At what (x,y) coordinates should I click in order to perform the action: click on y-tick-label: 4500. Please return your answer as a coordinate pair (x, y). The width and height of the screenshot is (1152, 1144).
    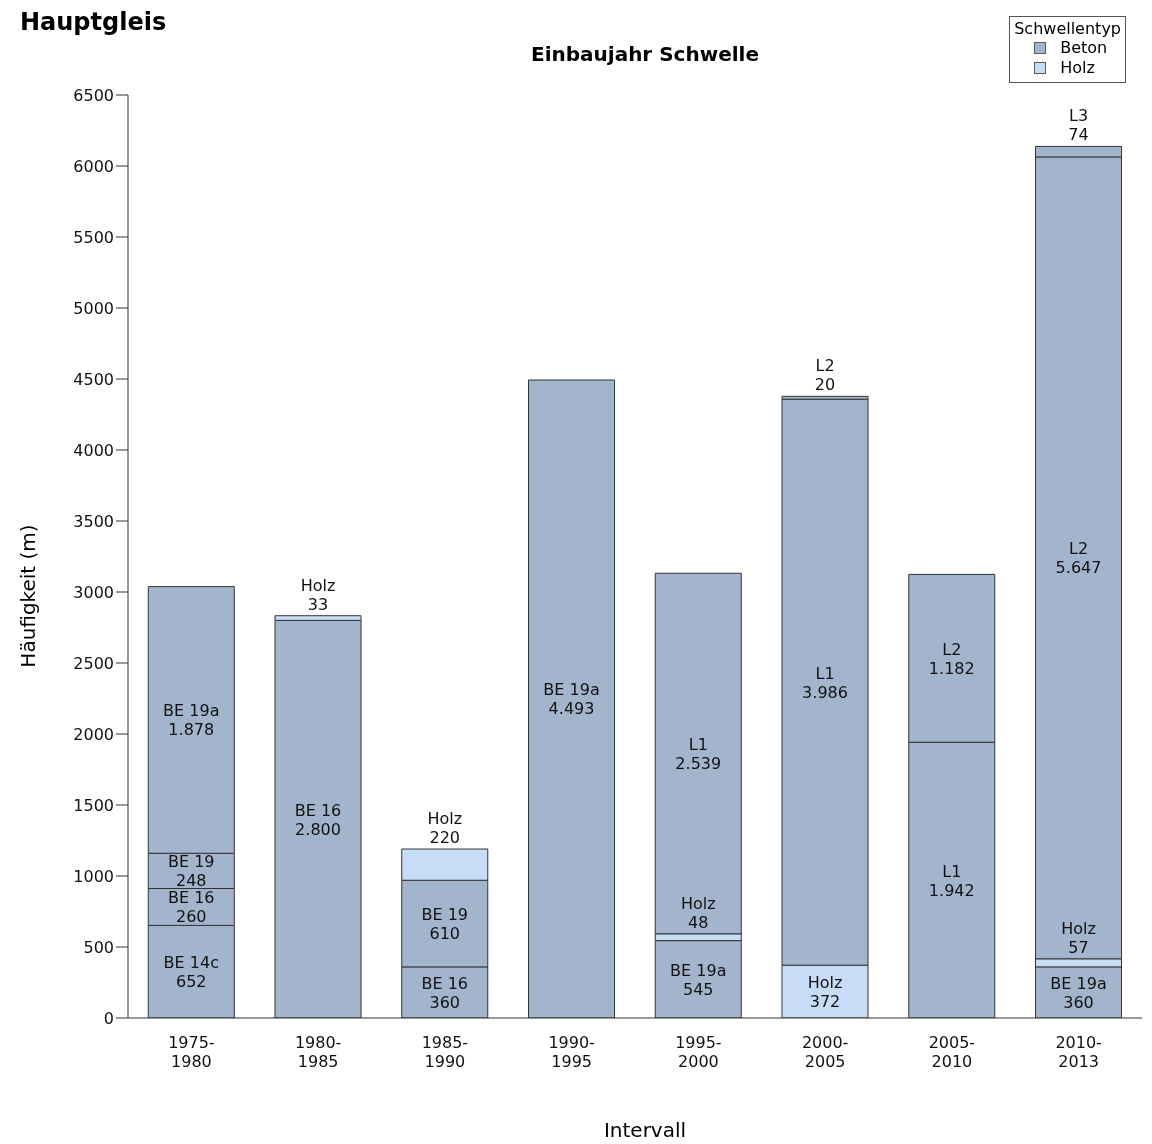
    Looking at the image, I should click on (93, 379).